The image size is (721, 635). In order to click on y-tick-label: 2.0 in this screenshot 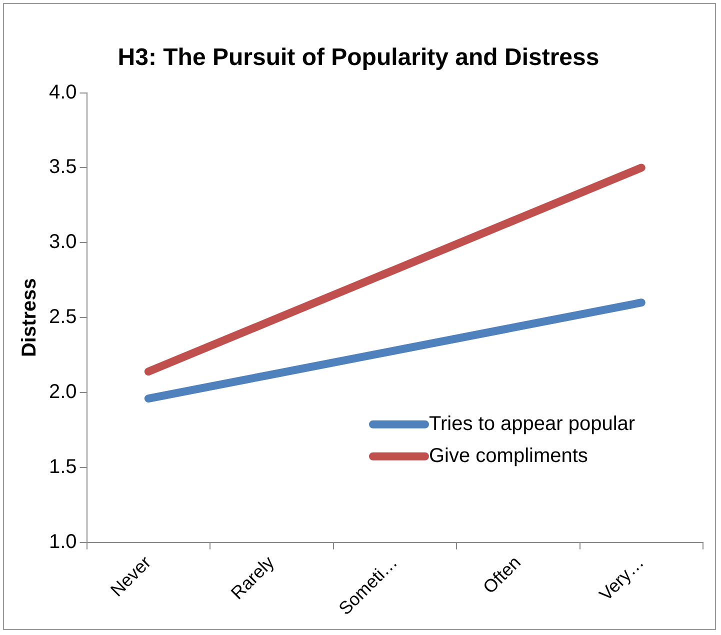, I will do `click(62, 392)`.